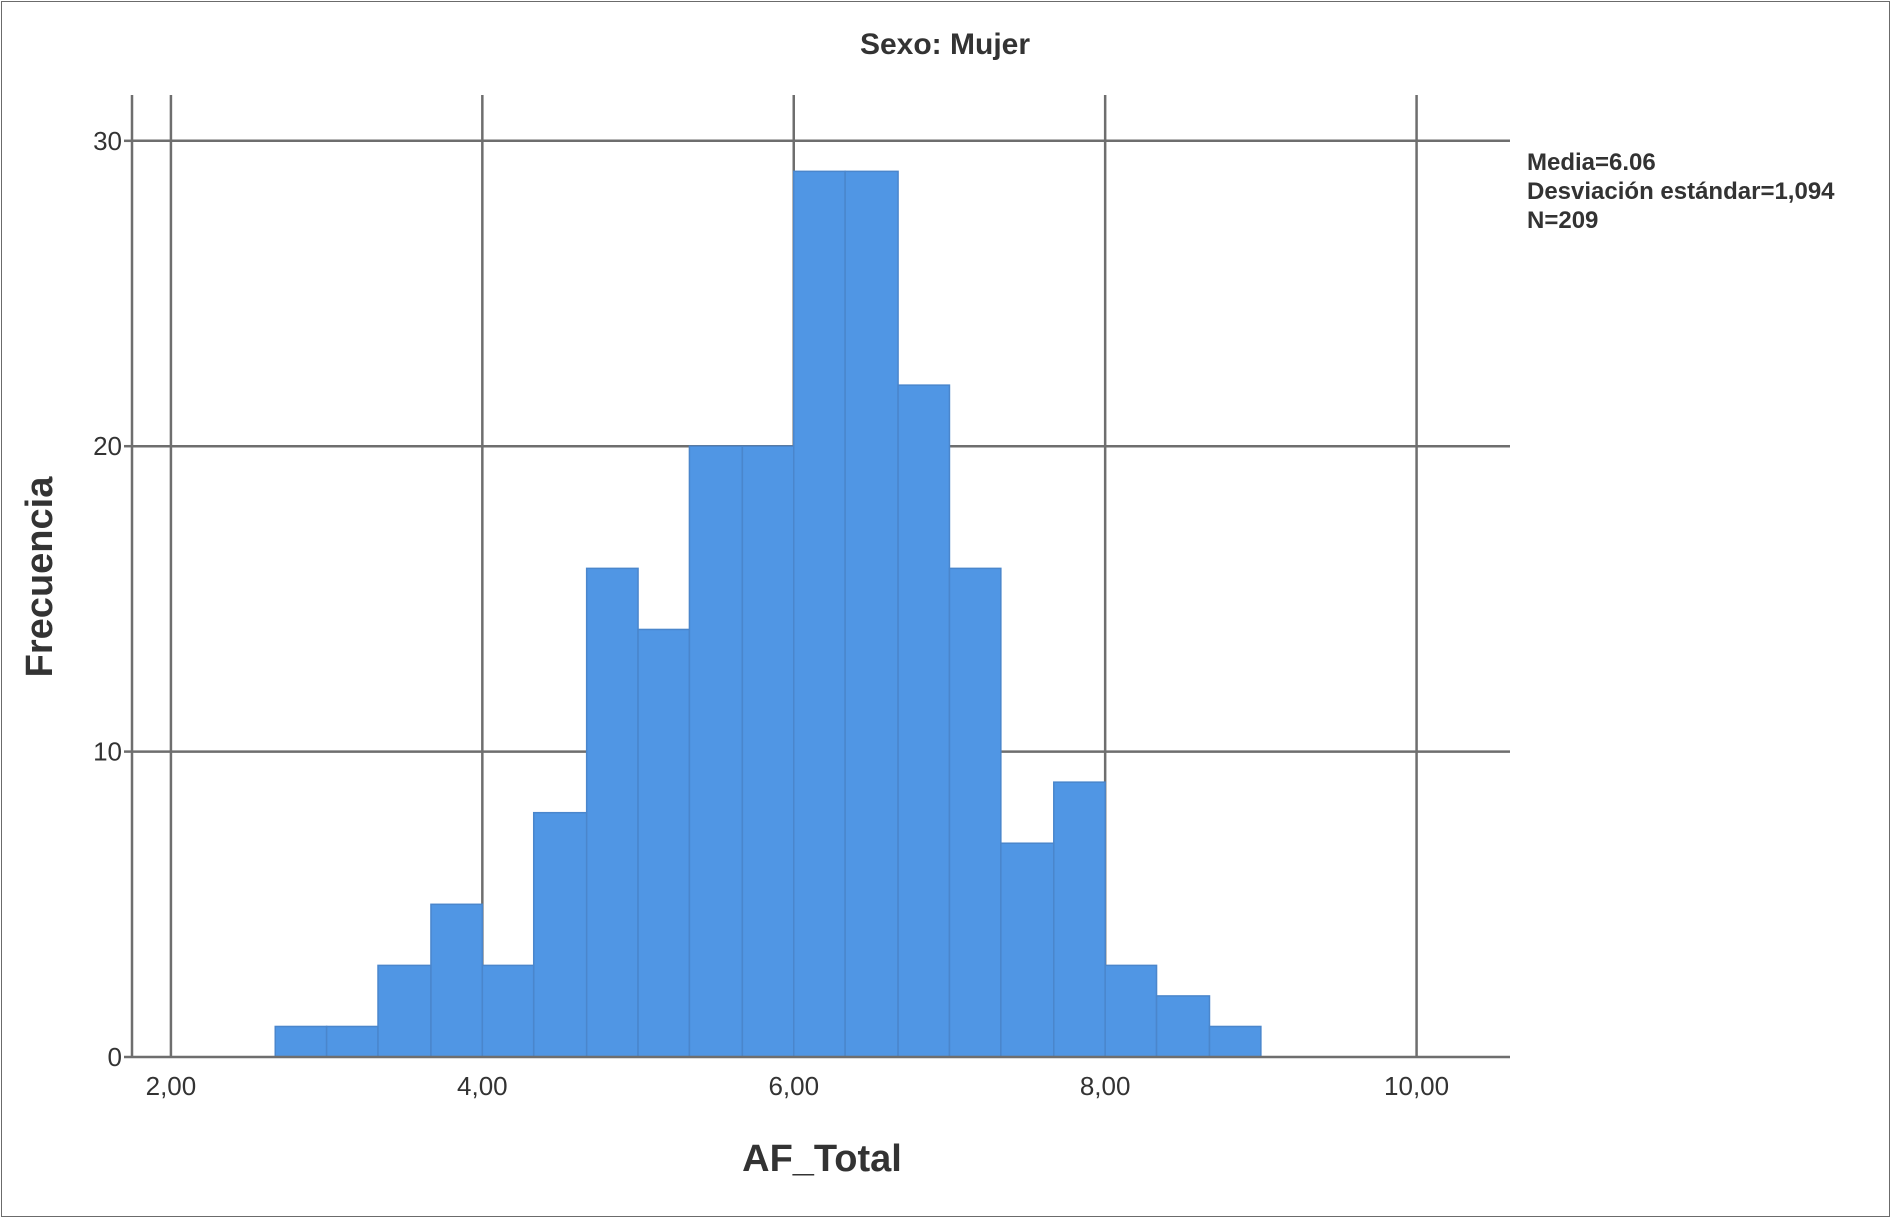 The height and width of the screenshot is (1220, 1893). Describe the element at coordinates (1681, 191) in the screenshot. I see `stat-line-1: Desviación estándar=1,094` at that location.